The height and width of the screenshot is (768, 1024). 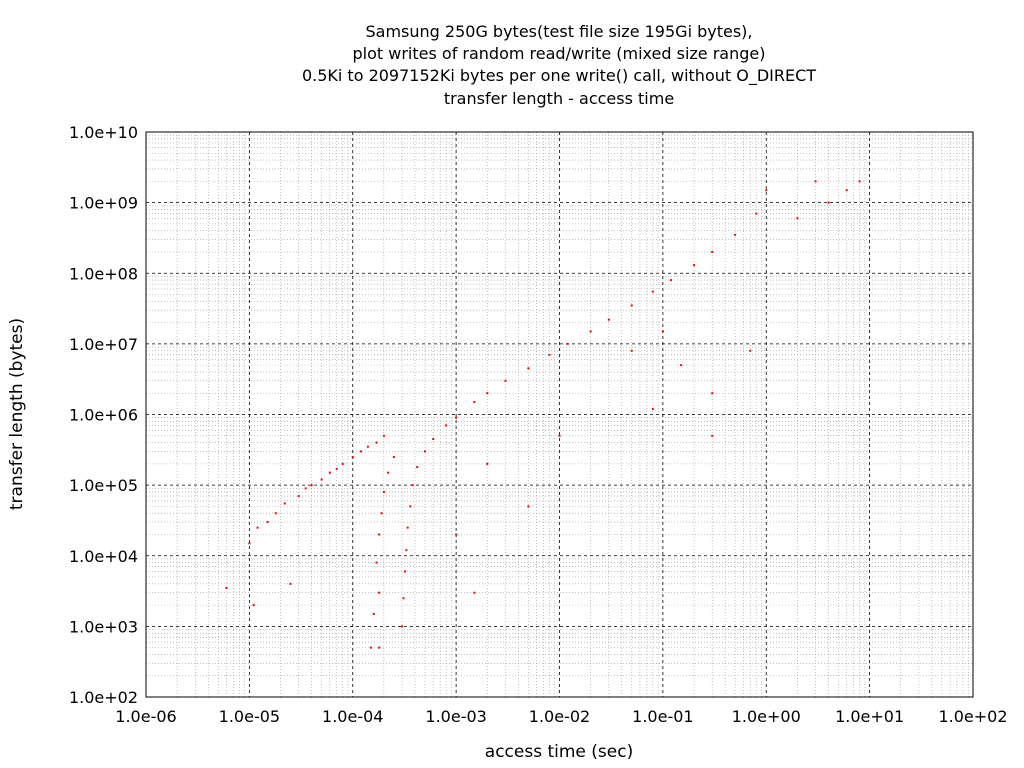 I want to click on y-tick-label: 1.0e+05, so click(x=103, y=485).